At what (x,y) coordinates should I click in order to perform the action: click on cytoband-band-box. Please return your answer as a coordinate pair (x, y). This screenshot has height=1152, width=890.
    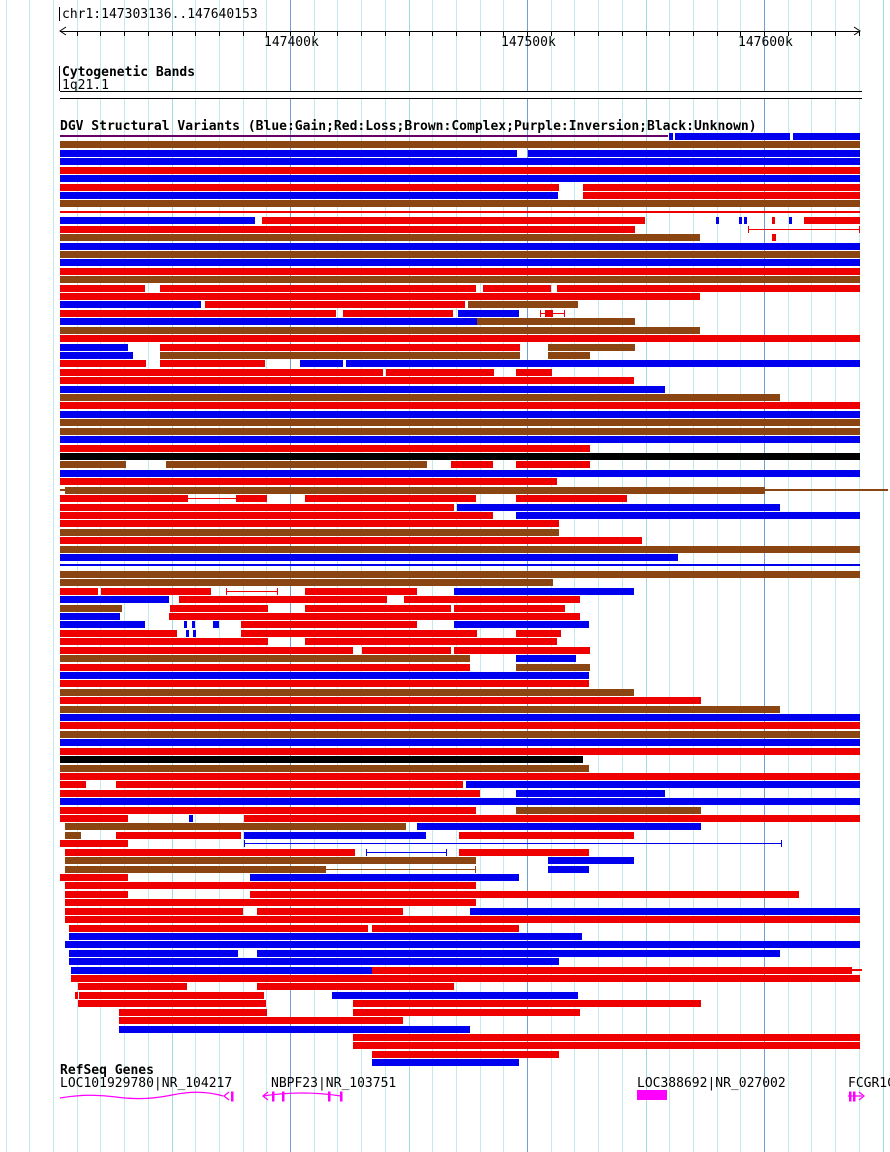
    Looking at the image, I should click on (461, 95).